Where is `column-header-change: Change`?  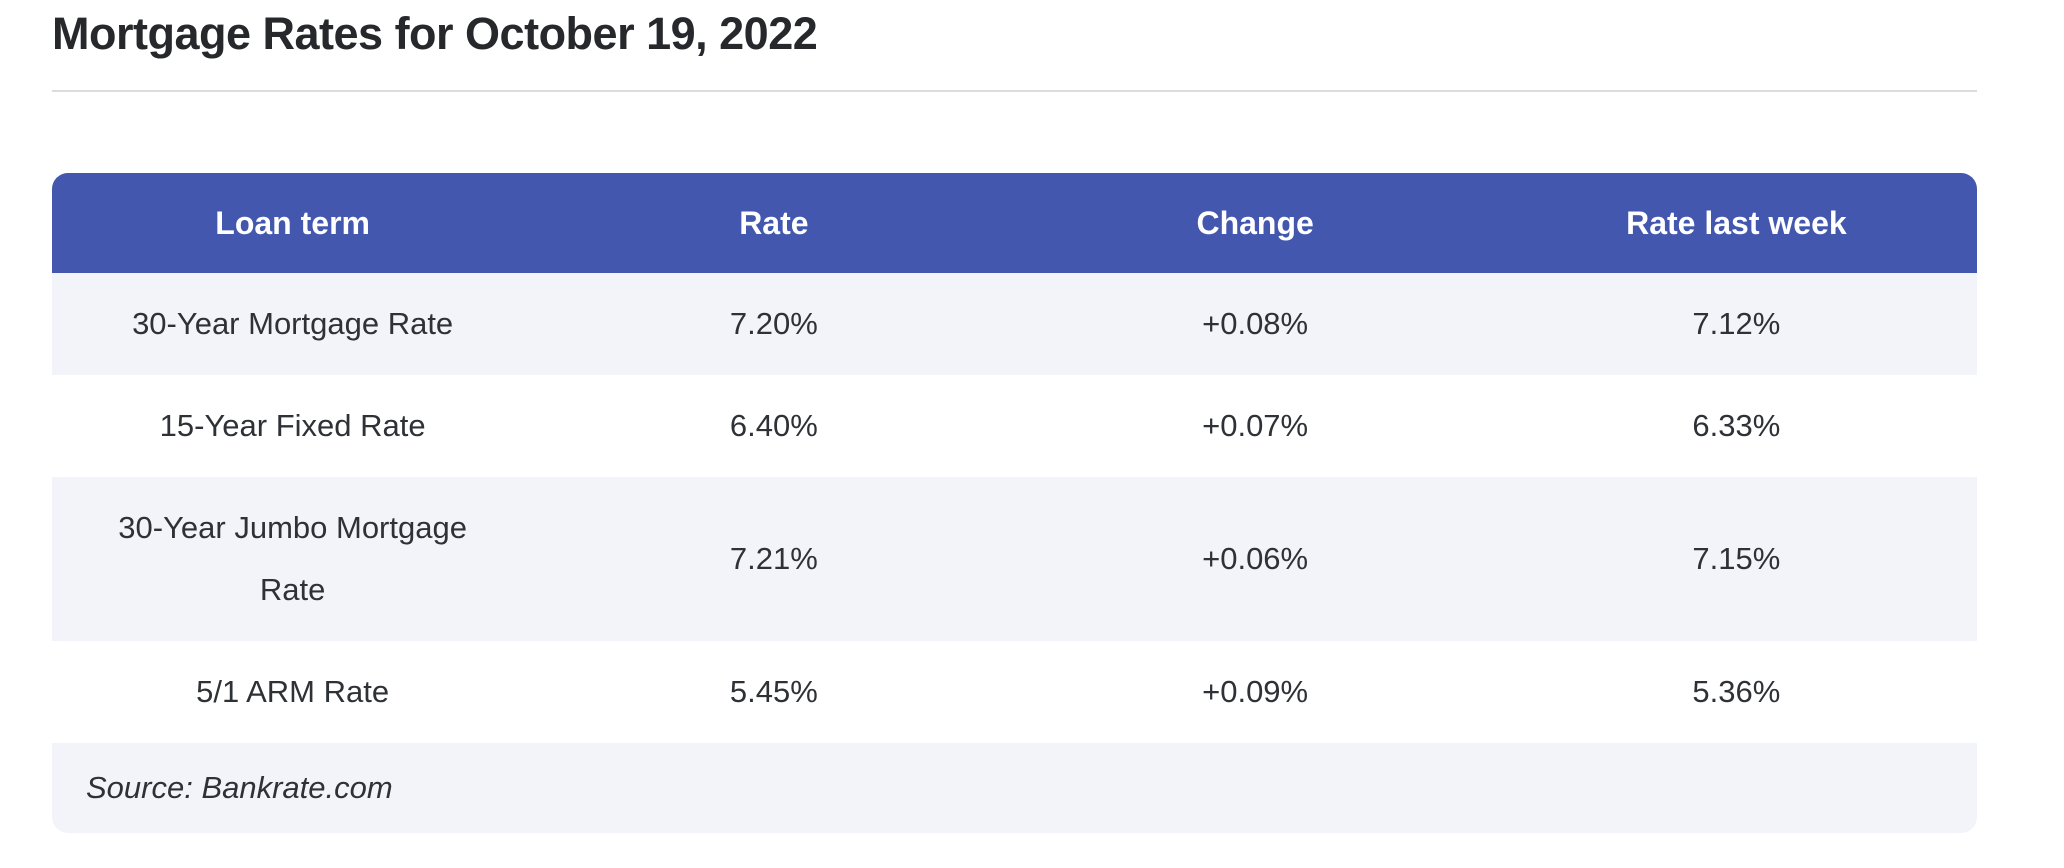
column-header-change: Change is located at coordinates (1255, 222).